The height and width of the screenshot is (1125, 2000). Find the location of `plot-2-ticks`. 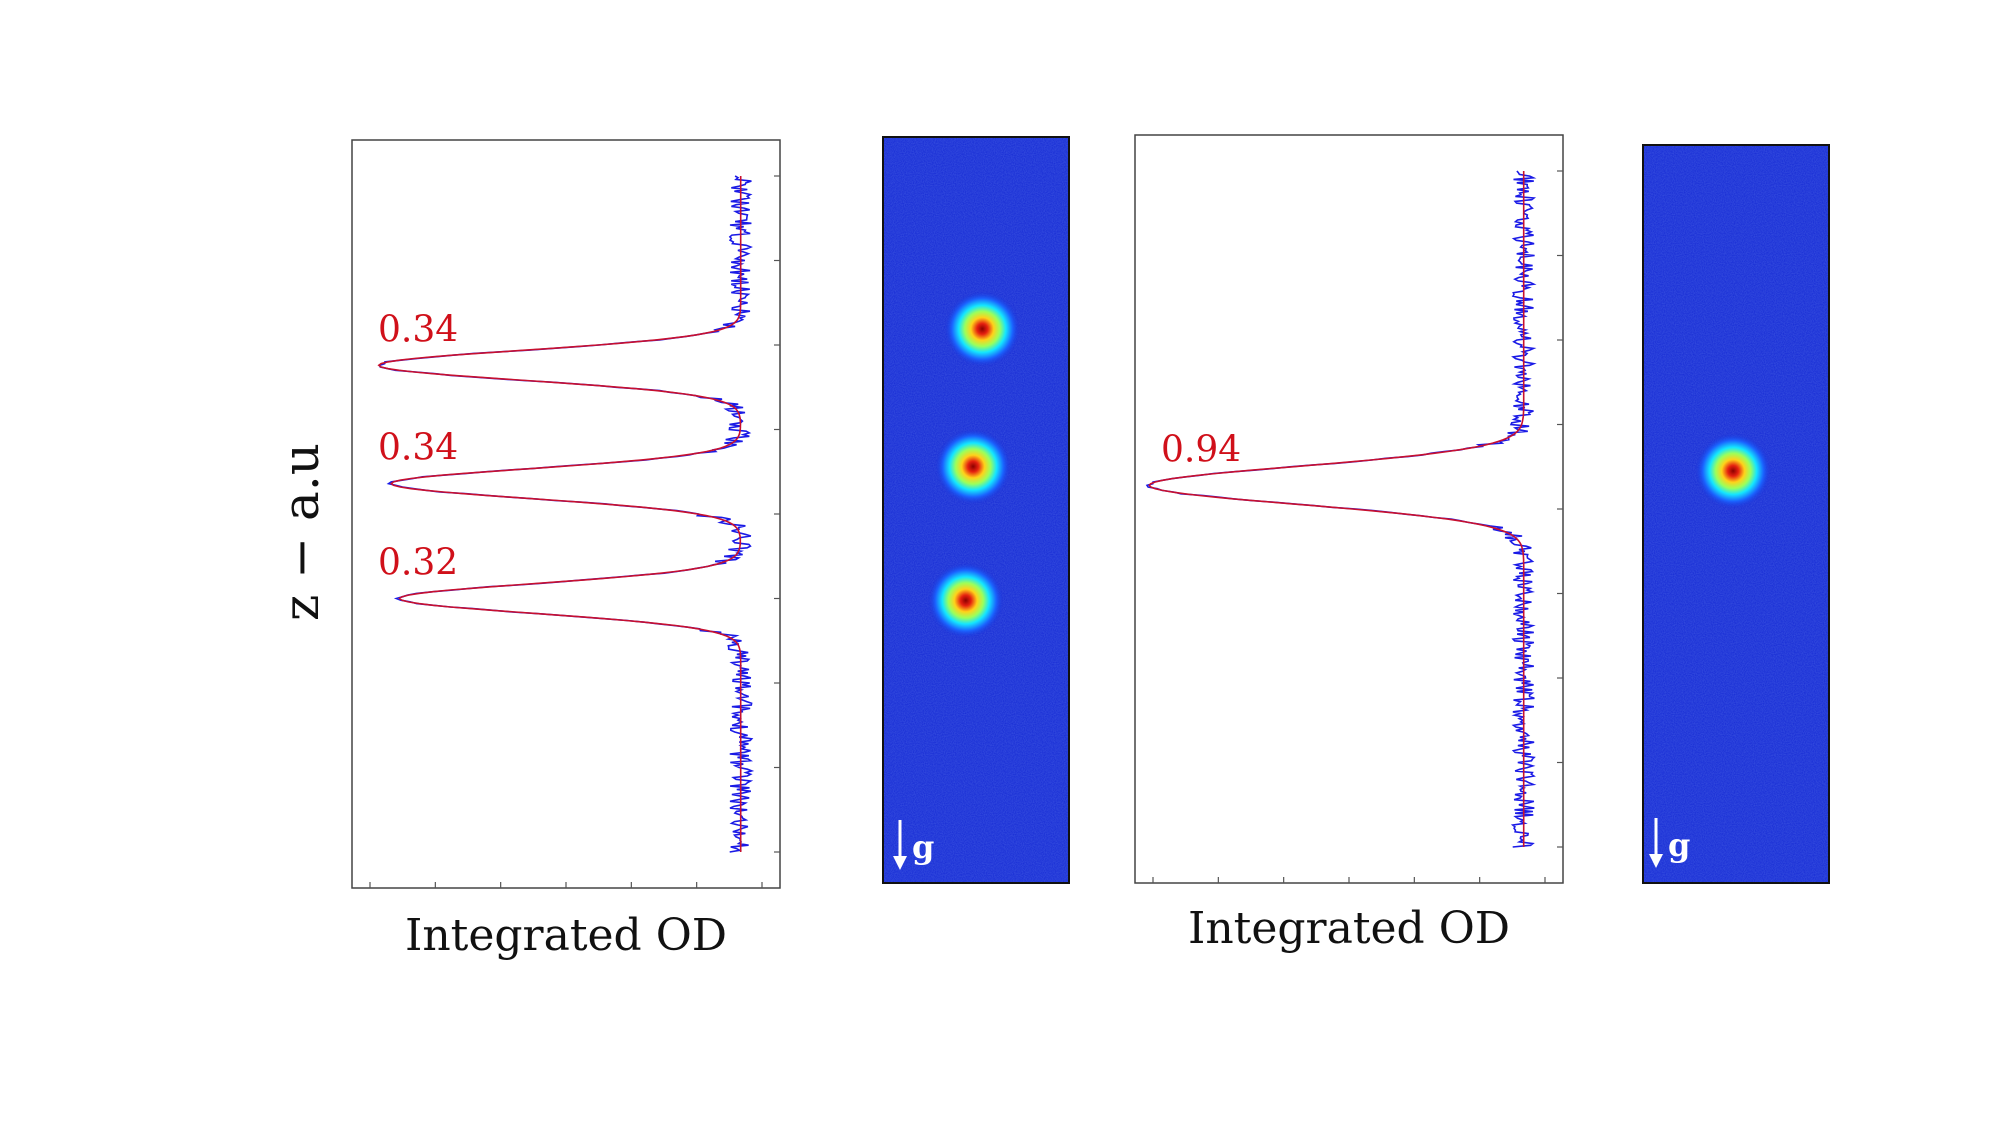

plot-2-ticks is located at coordinates (1357, 526).